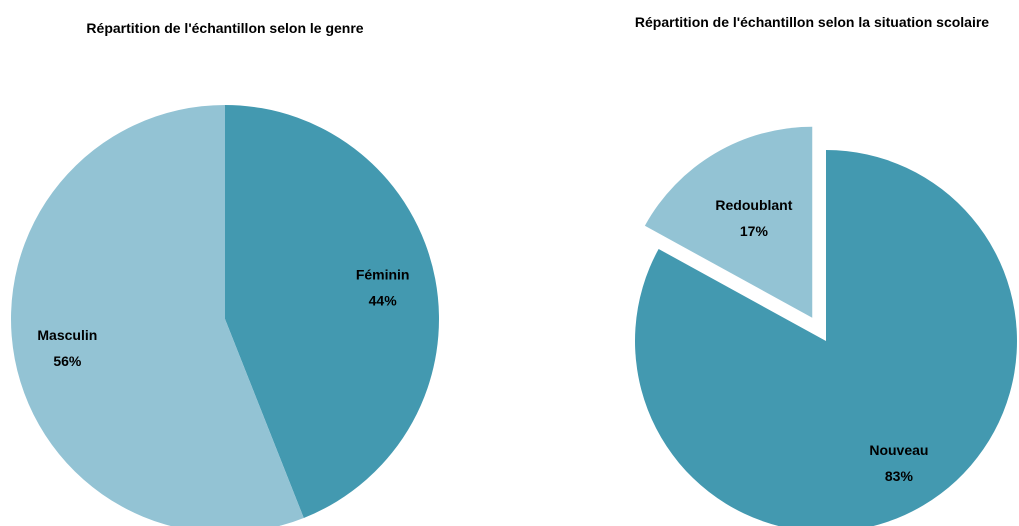 The width and height of the screenshot is (1019, 526). Describe the element at coordinates (67, 335) in the screenshot. I see `slice-label: Masculin` at that location.